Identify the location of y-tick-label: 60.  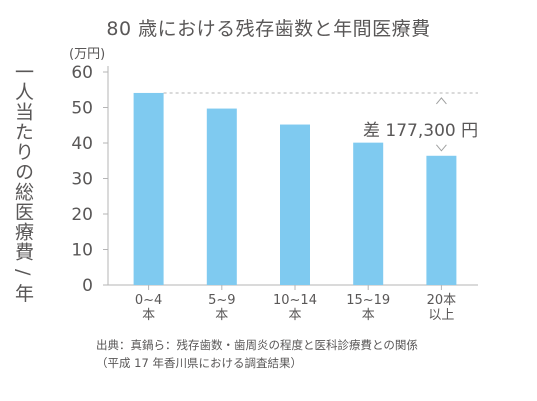
(82, 73).